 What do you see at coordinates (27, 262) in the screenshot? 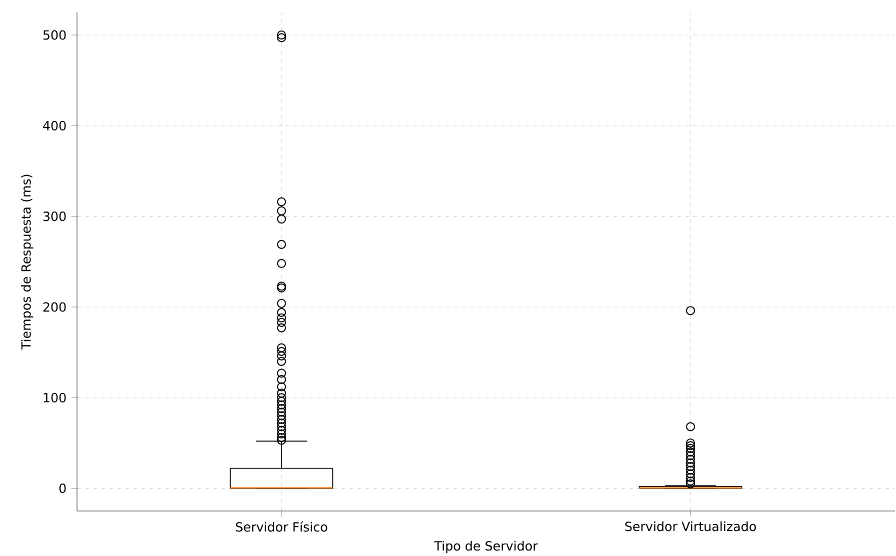
I see `y-axis-title: Tiempos de Respuesta (ms)` at bounding box center [27, 262].